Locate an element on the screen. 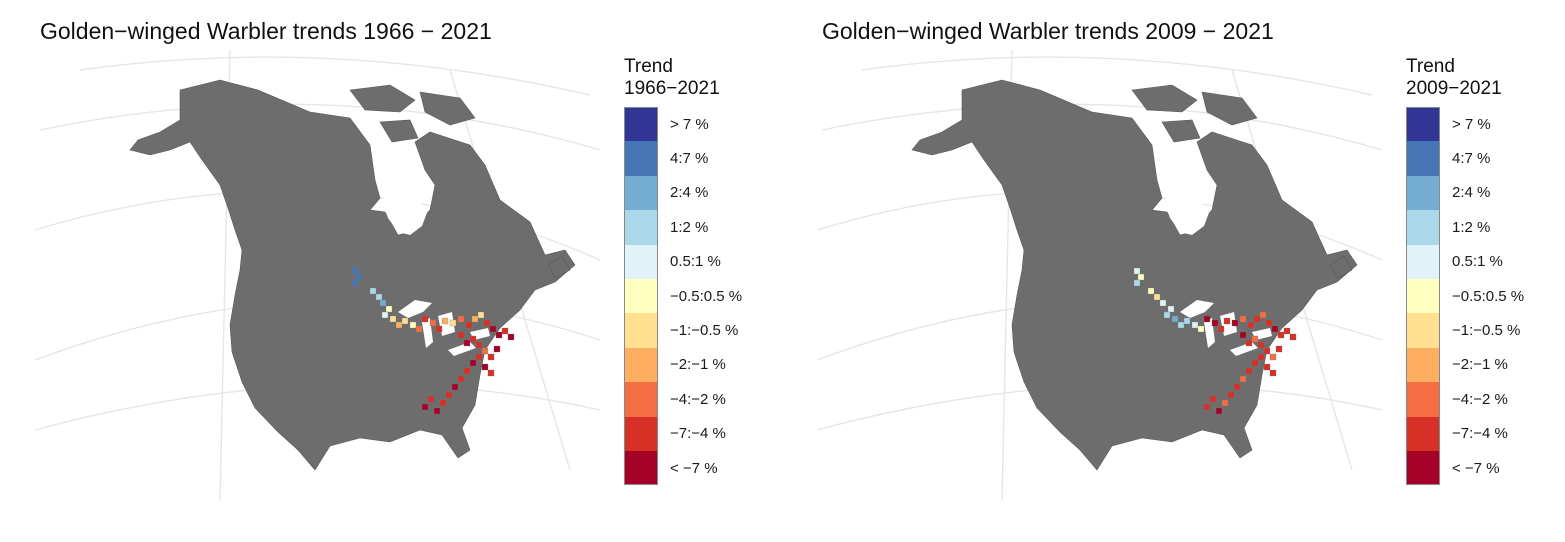 The image size is (1565, 542). legend-label: 0.5:1 % is located at coordinates (1477, 262).